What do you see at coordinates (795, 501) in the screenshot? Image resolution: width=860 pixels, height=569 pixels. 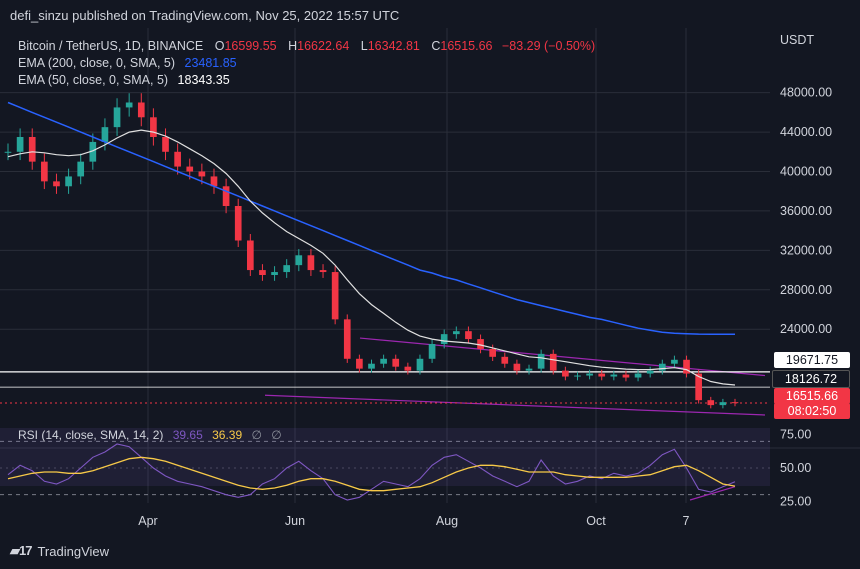 I see `rsi-tick-label: 25.00` at bounding box center [795, 501].